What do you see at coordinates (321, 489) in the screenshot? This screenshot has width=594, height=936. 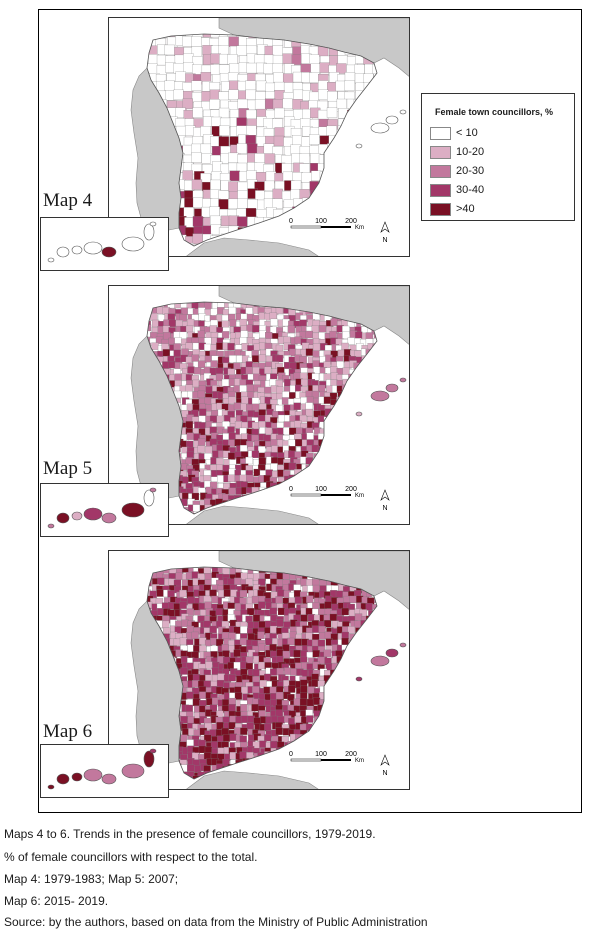 I see `scale-tick-label: 100` at bounding box center [321, 489].